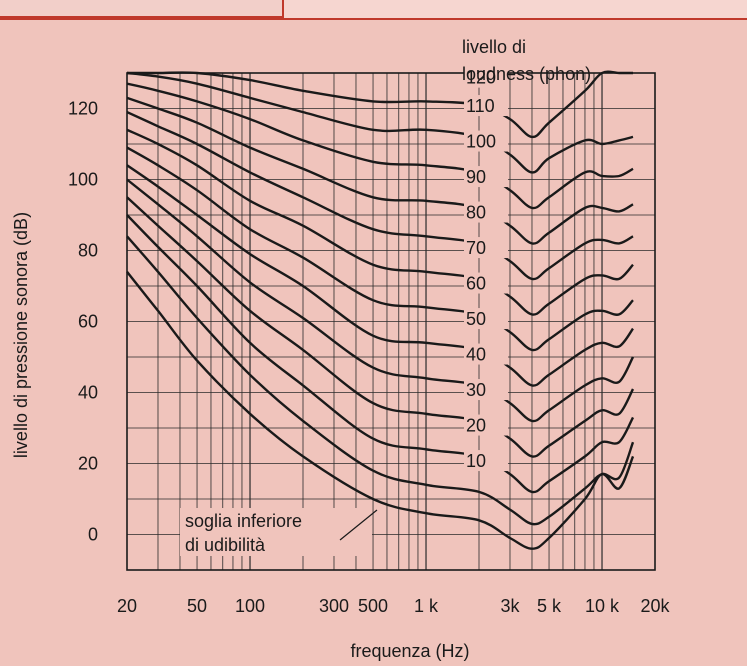 The width and height of the screenshot is (747, 666). Describe the element at coordinates (486, 269) in the screenshot. I see `phon-labels: 10 20 30 40 50 60 70 80 90 100 110 120` at that location.